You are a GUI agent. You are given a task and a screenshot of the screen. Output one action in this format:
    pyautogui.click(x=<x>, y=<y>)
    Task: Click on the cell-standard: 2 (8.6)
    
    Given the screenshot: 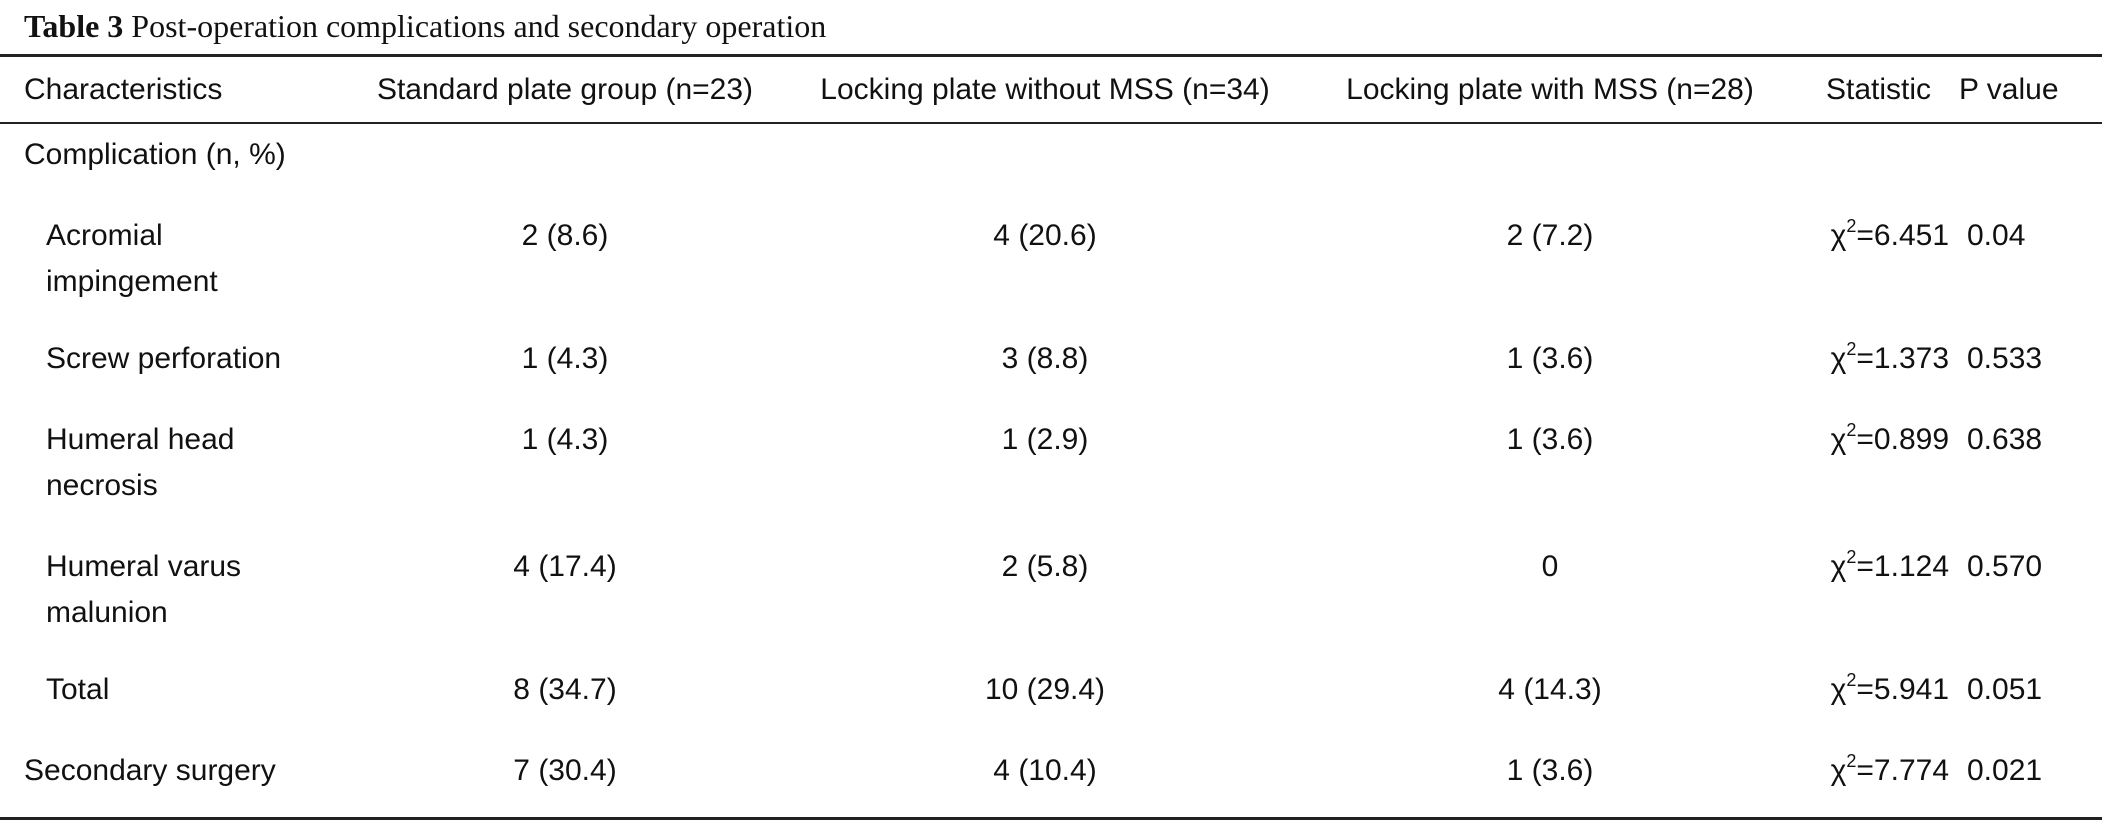 What is the action you would take?
    pyautogui.click(x=565, y=235)
    